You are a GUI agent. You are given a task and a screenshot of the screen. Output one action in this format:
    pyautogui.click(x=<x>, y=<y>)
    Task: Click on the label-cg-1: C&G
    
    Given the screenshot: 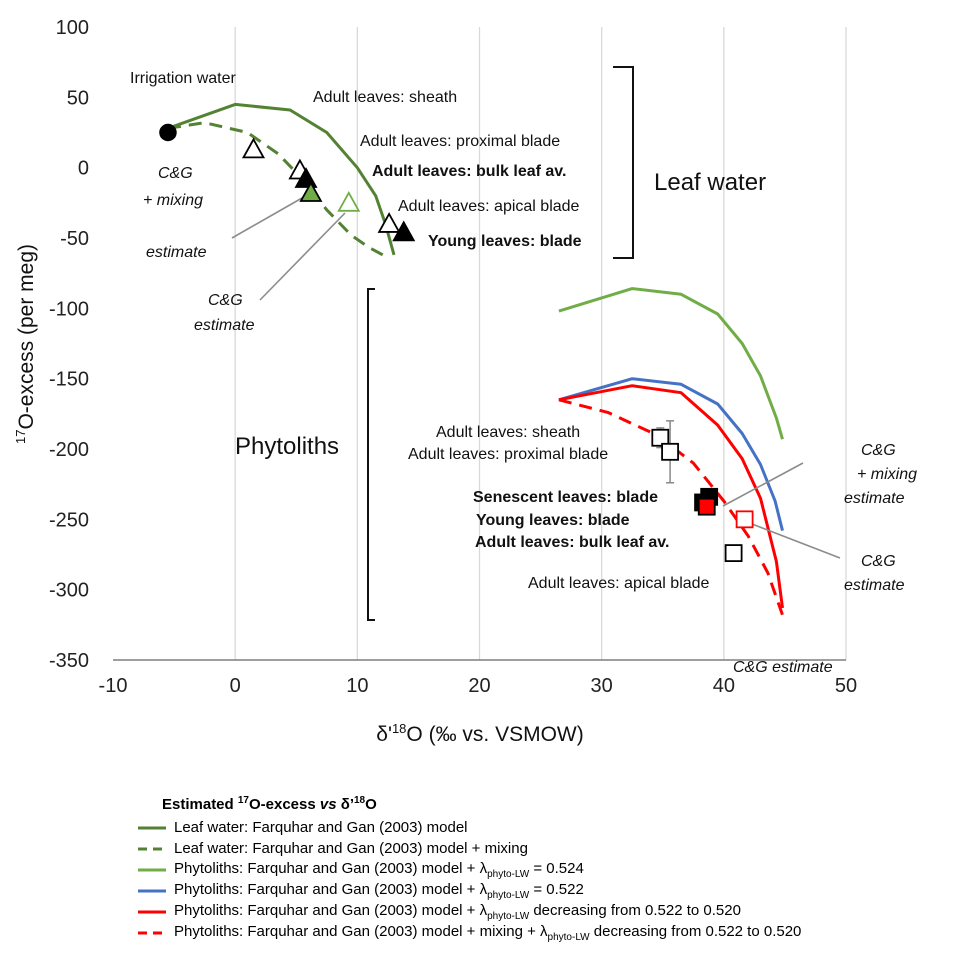 What is the action you would take?
    pyautogui.click(x=225, y=300)
    